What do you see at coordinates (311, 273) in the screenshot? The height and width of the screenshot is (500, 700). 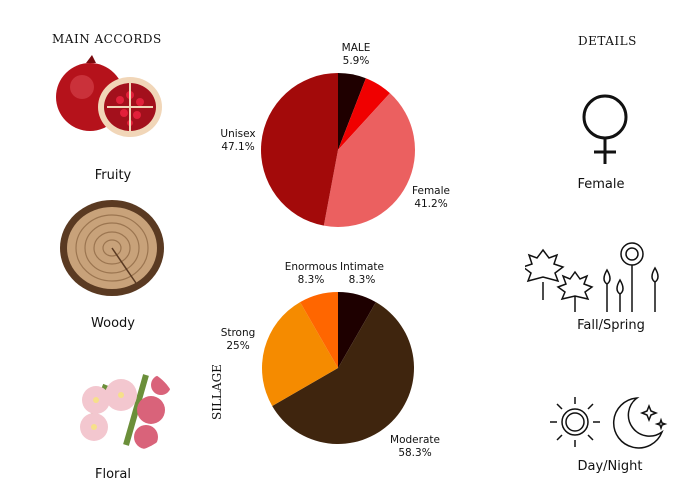 I see `pie-label-enormous: Enormous 8.3%` at bounding box center [311, 273].